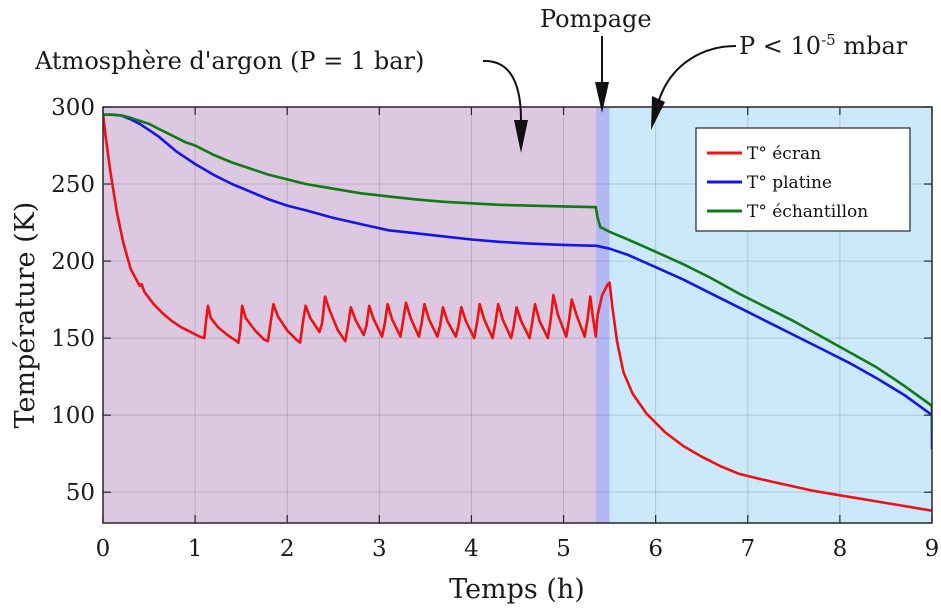 The width and height of the screenshot is (941, 611). I want to click on x-tick-label: 1, so click(195, 549).